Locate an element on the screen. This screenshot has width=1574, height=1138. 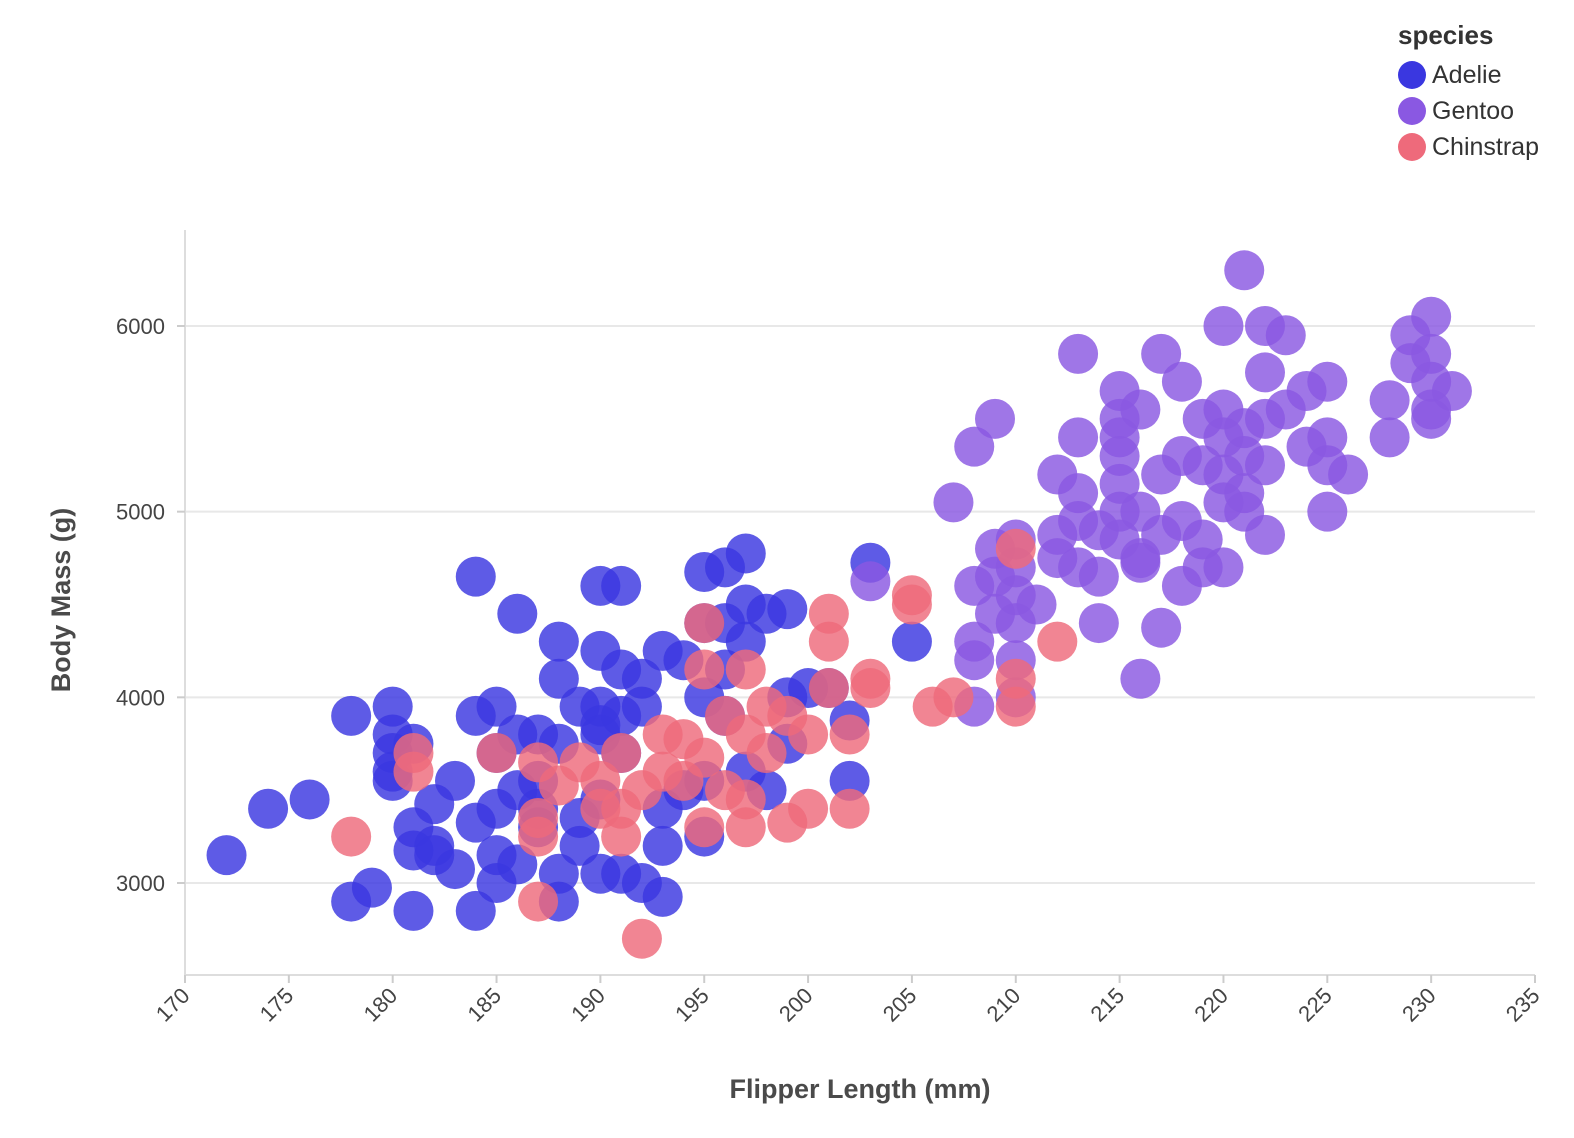
legend-item-adelie: Adelie is located at coordinates (1468, 75).